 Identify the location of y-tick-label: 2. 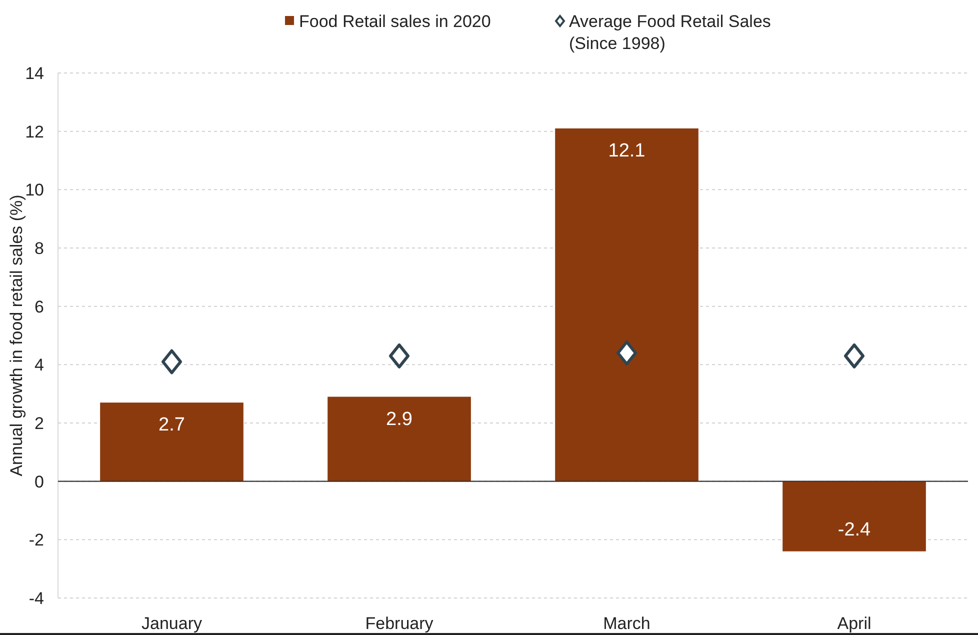
(39, 423).